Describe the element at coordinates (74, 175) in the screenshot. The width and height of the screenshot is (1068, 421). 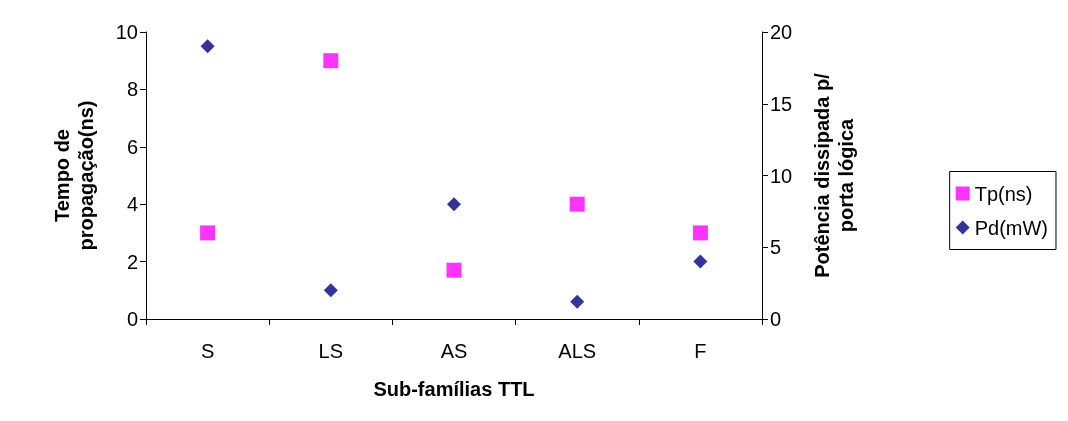
I see `y-axis-title: Tempo de propagação(ns)` at that location.